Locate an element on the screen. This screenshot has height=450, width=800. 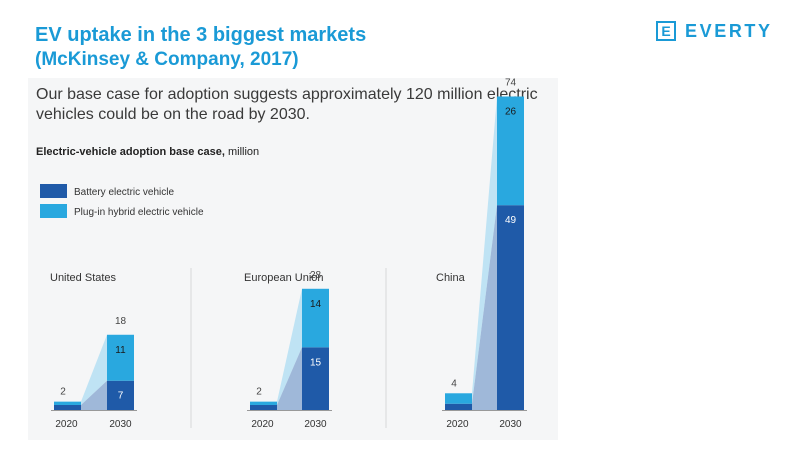
legend-label-phev: Plug-in hybrid electric vehicle is located at coordinates (139, 212).